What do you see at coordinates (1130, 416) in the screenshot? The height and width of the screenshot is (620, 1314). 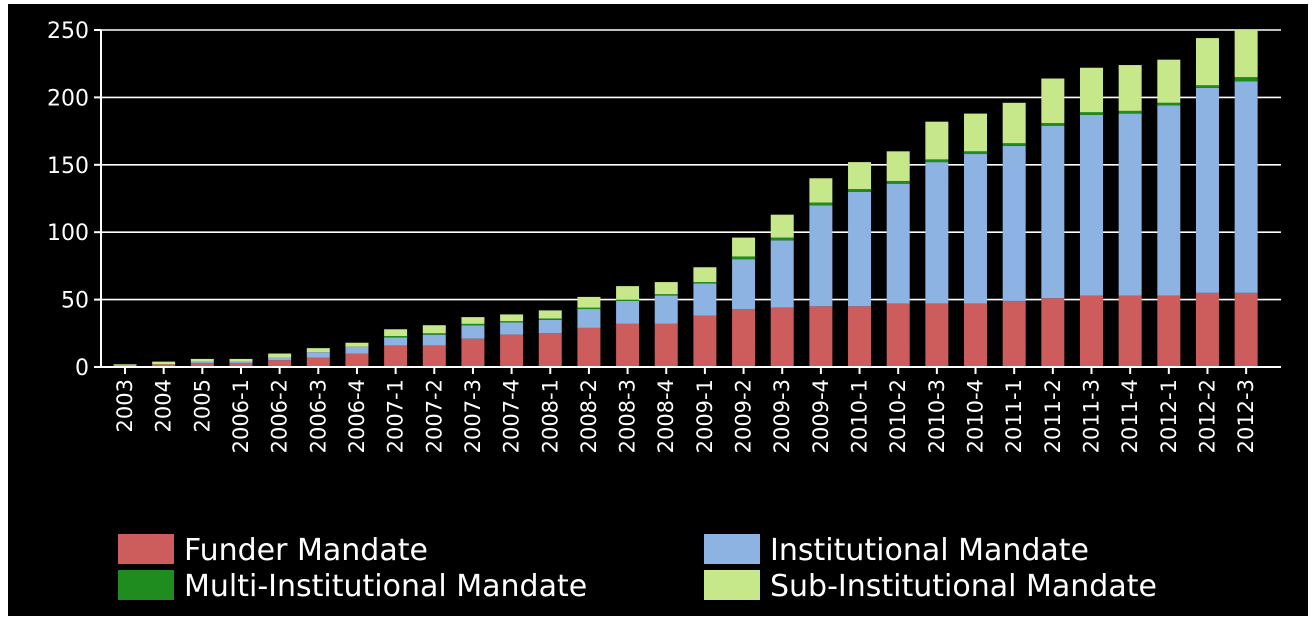 I see `x-tick-label: 2011-4` at bounding box center [1130, 416].